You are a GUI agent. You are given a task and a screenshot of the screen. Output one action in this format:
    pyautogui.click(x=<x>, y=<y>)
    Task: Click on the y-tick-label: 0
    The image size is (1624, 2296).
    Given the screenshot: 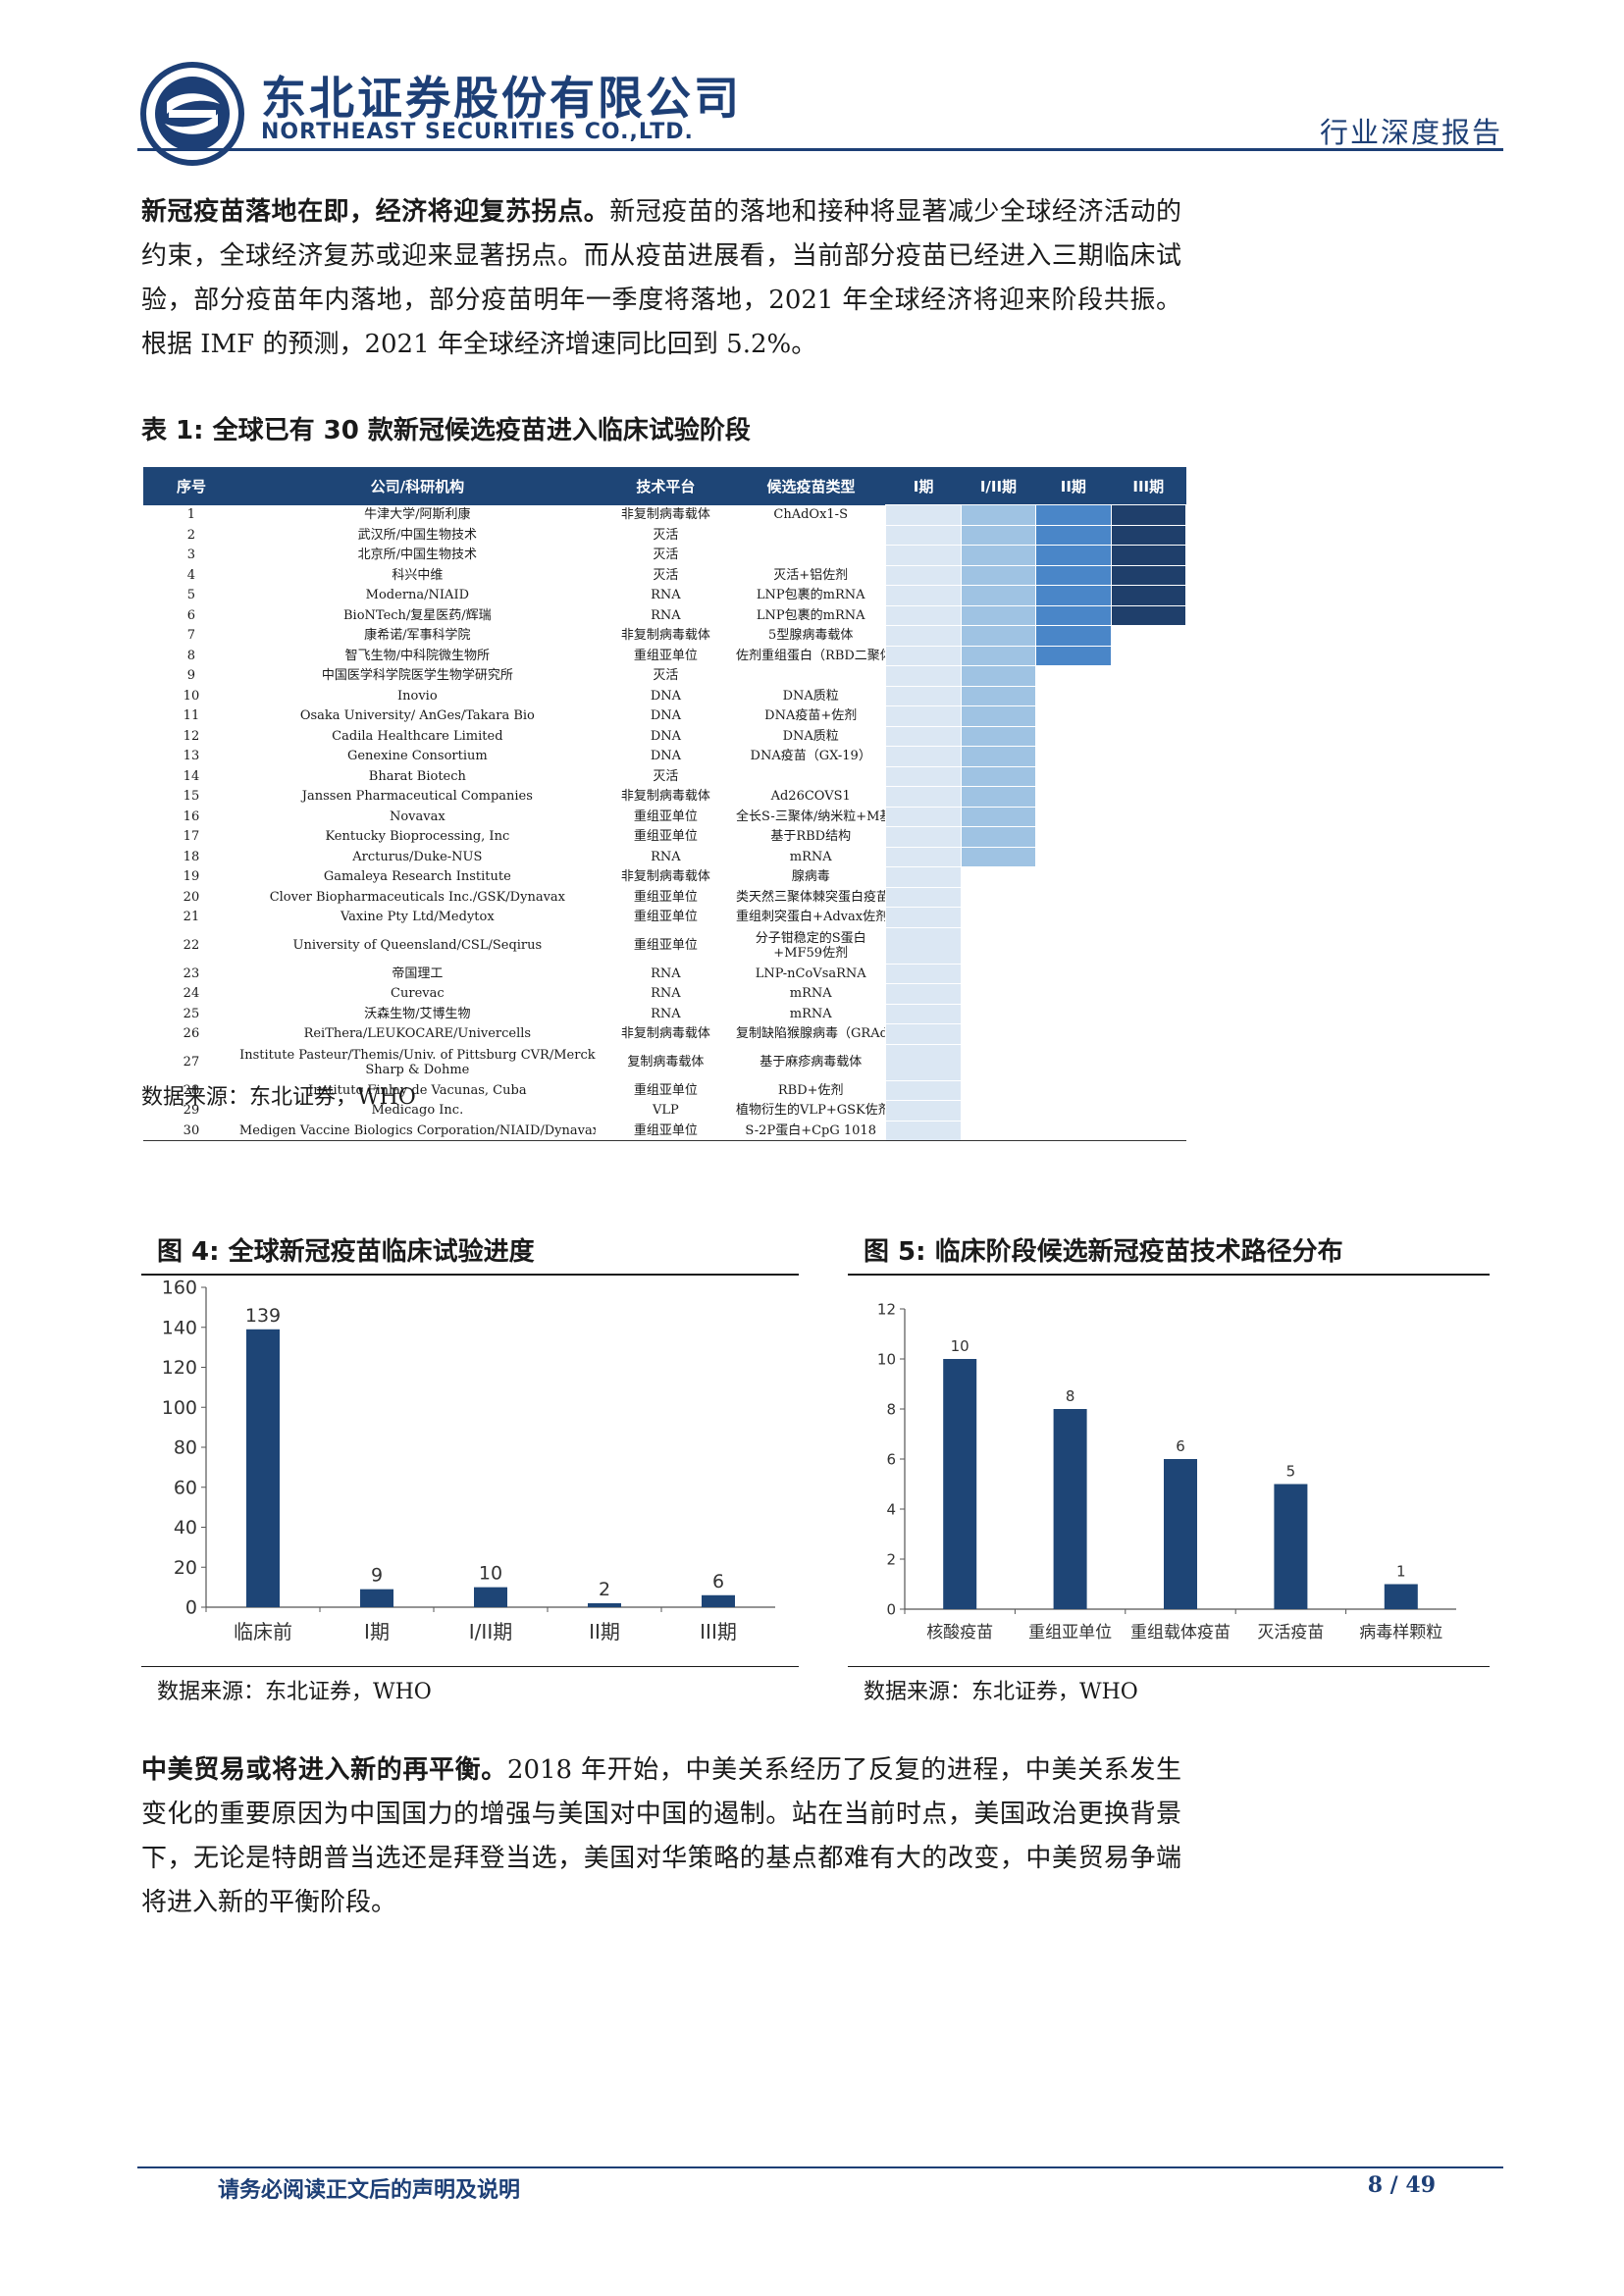 What is the action you would take?
    pyautogui.click(x=191, y=1608)
    